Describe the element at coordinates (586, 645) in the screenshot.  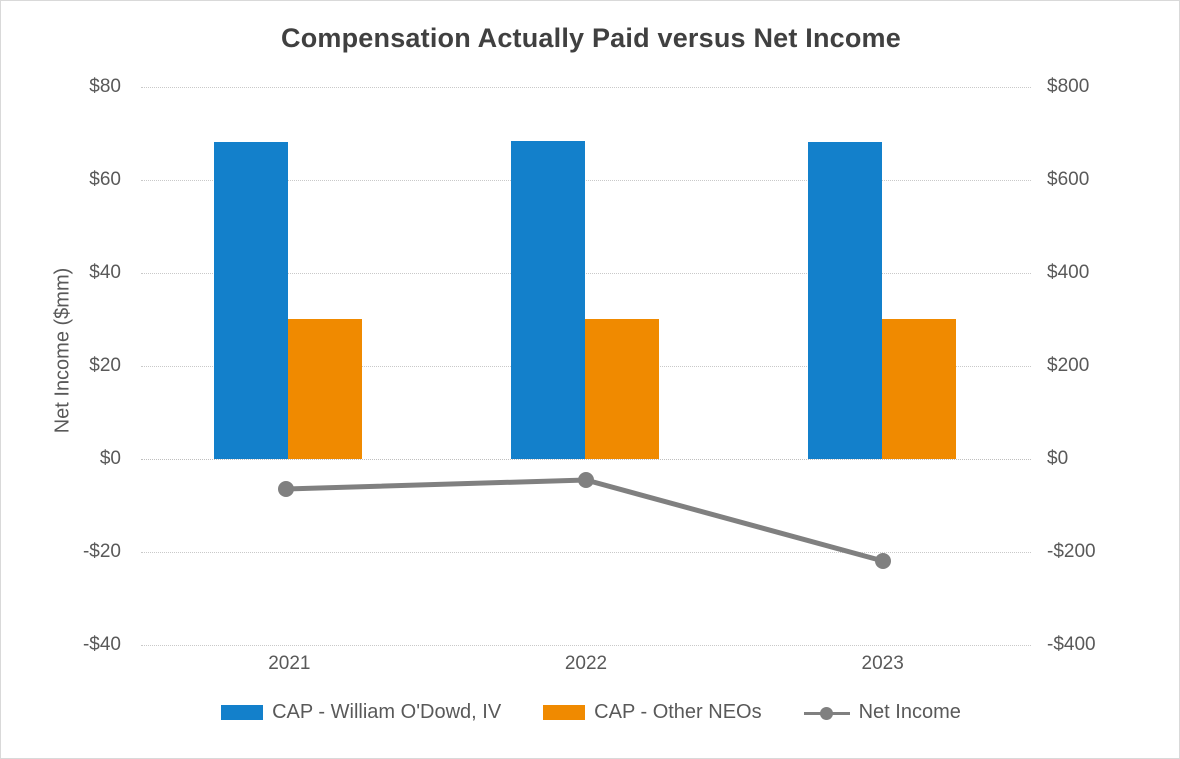
I see `gridline-neg40` at that location.